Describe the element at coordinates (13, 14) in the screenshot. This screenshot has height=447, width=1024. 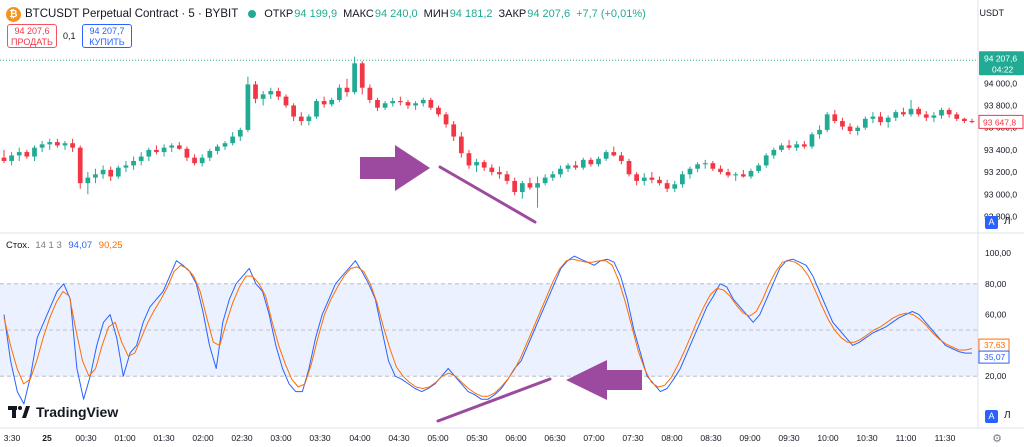
I see `bitcoin-icon: ₿` at that location.